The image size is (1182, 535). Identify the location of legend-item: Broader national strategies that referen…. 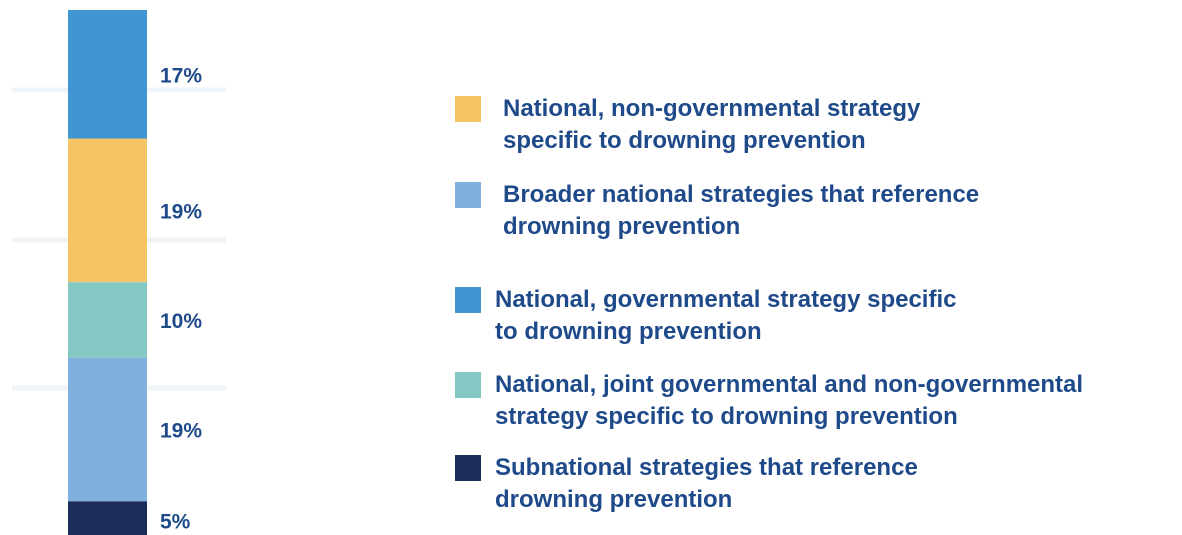
(717, 211).